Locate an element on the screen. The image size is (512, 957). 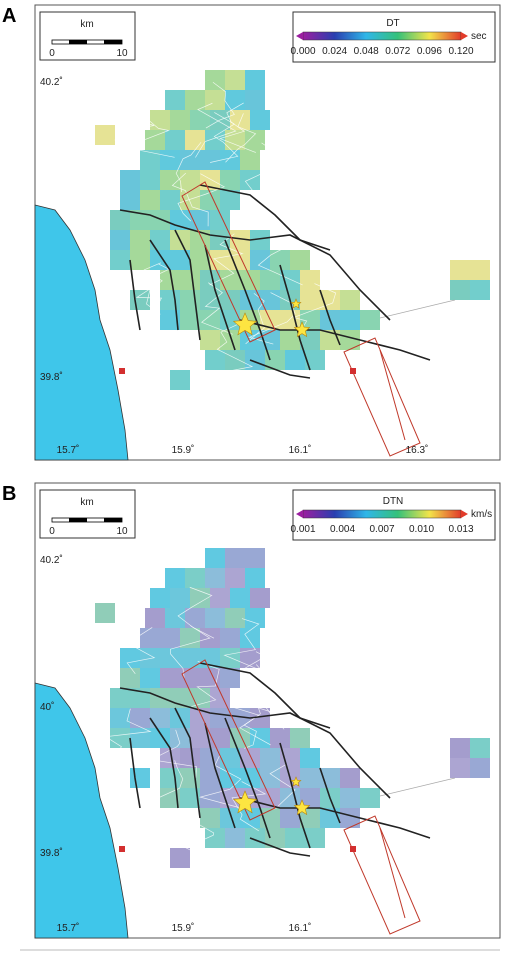
scale-unit: km is located at coordinates (86, 24).